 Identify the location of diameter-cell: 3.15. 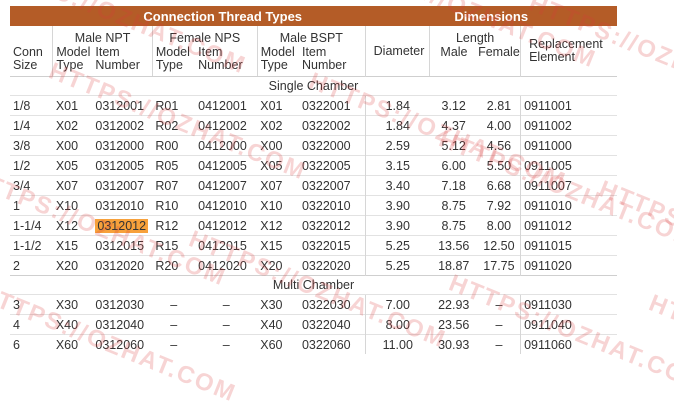
(397, 165).